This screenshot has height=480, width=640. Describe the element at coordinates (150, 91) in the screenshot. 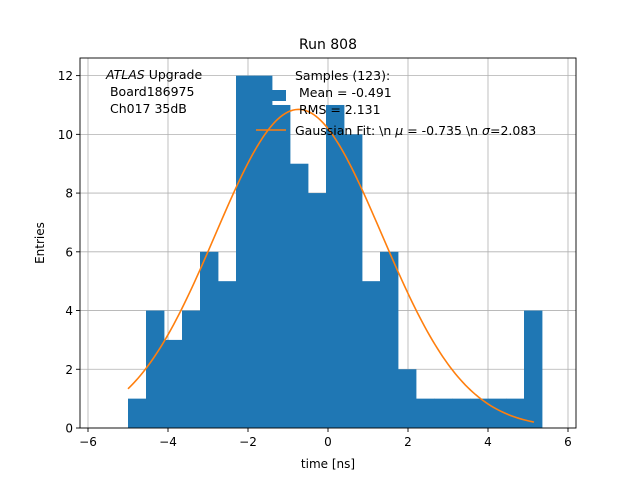

I see `annotation-line-2: Board186975` at that location.